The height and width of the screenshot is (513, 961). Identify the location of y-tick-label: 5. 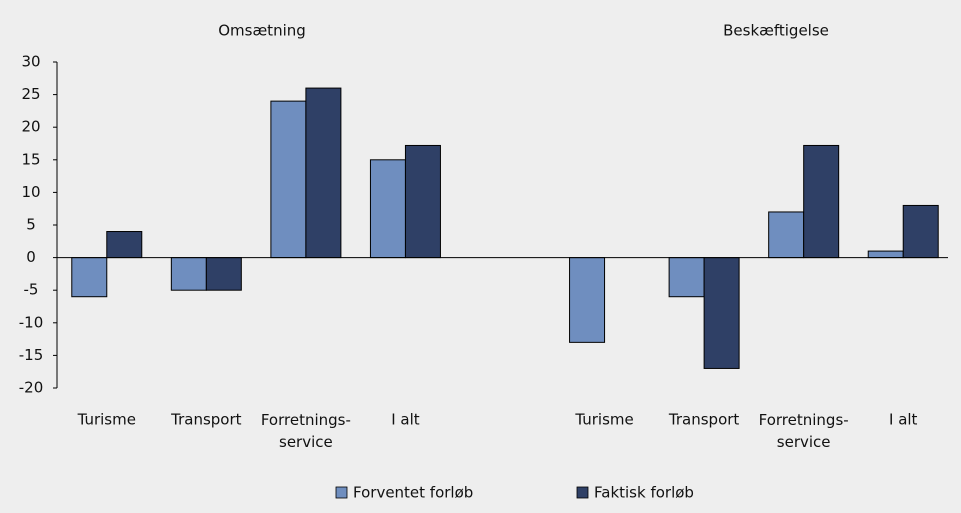
(31, 225).